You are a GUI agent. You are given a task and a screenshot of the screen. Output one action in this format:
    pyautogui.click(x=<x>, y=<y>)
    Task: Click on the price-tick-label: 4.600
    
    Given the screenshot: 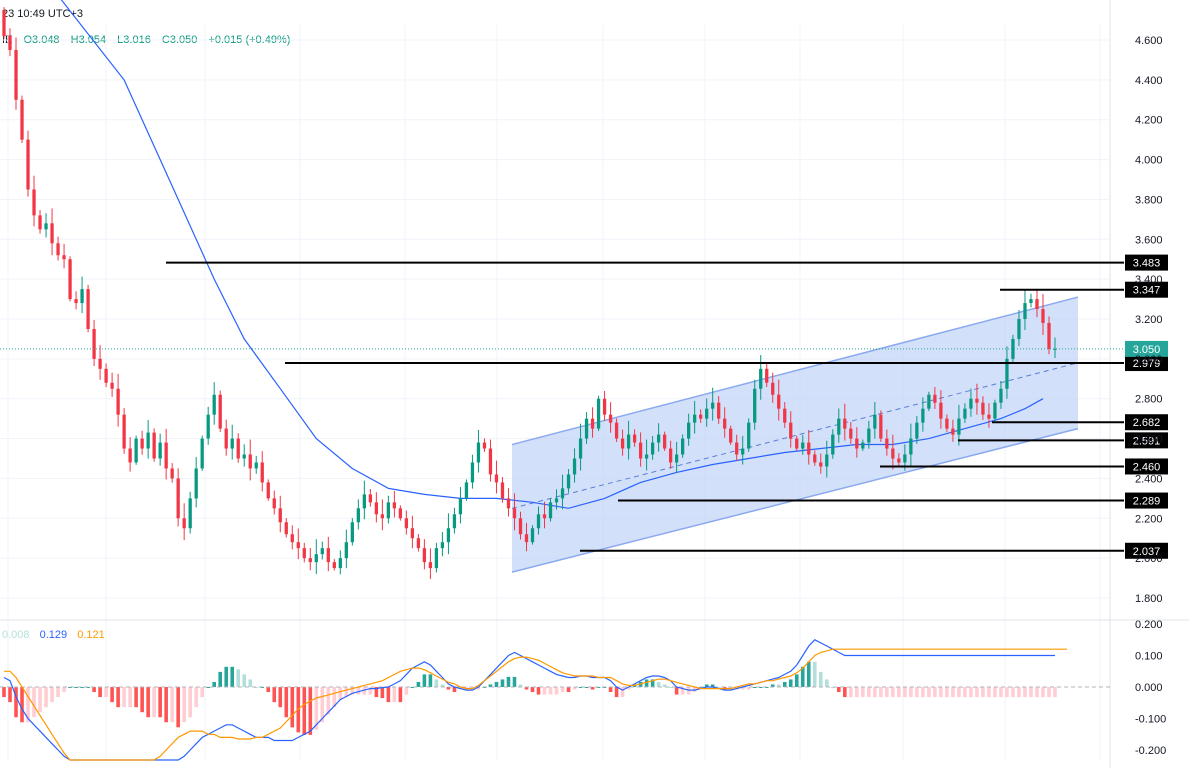 What is the action you would take?
    pyautogui.click(x=1149, y=41)
    